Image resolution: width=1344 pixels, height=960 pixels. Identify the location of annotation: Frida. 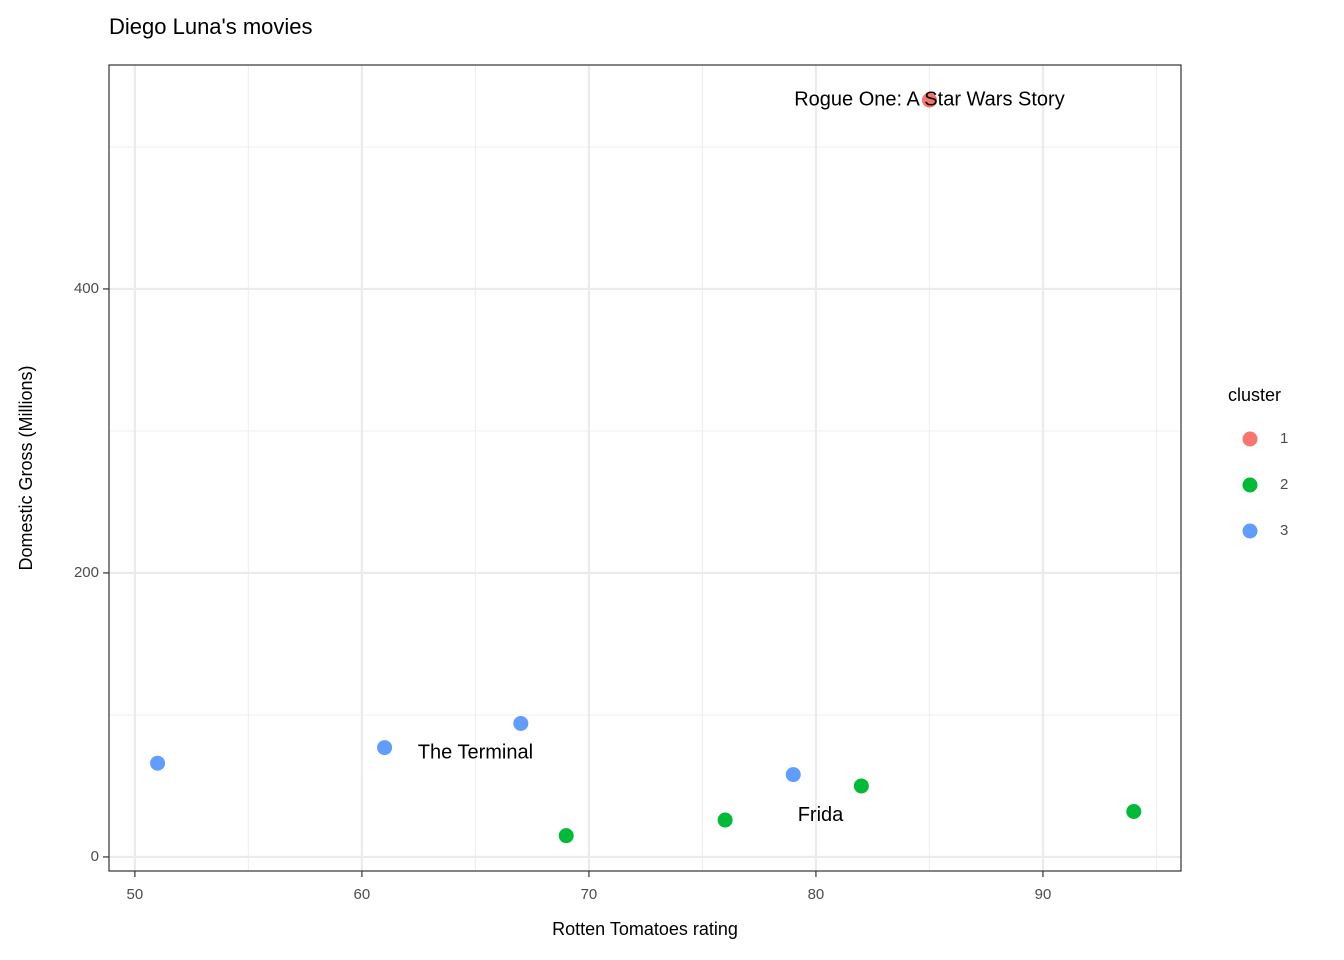
(821, 815).